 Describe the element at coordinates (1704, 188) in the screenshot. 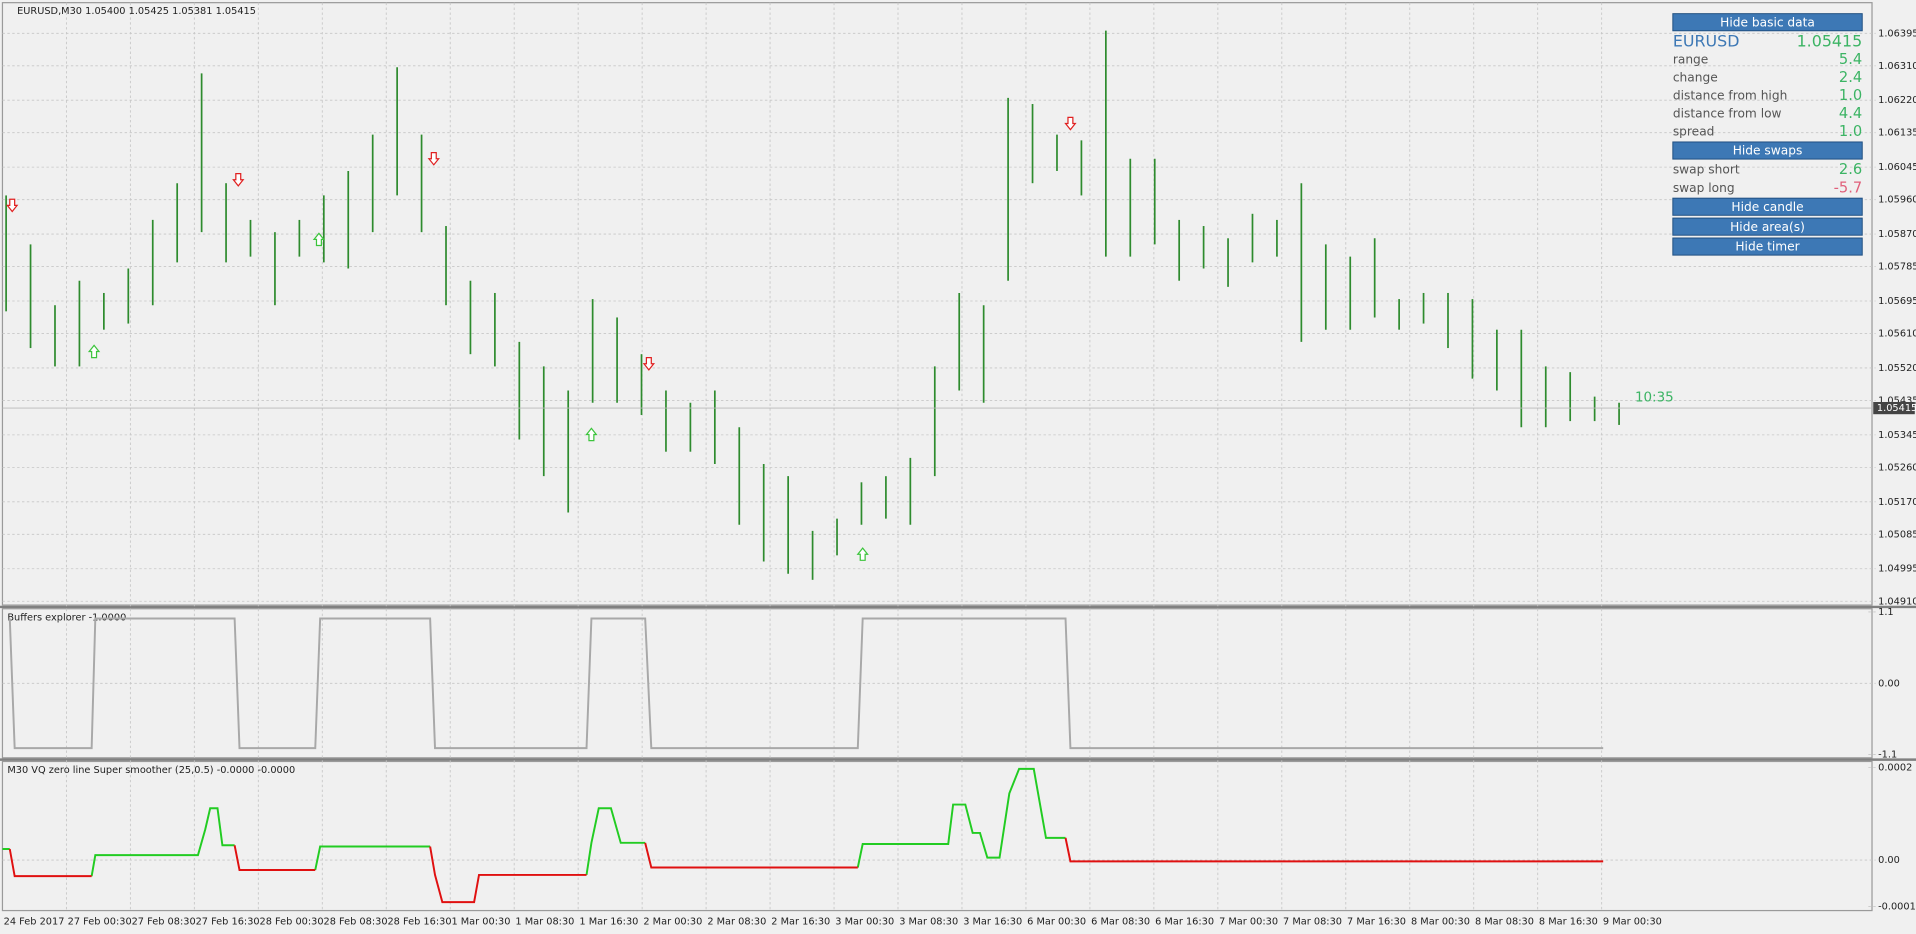

I see `swap-label: swap long` at that location.